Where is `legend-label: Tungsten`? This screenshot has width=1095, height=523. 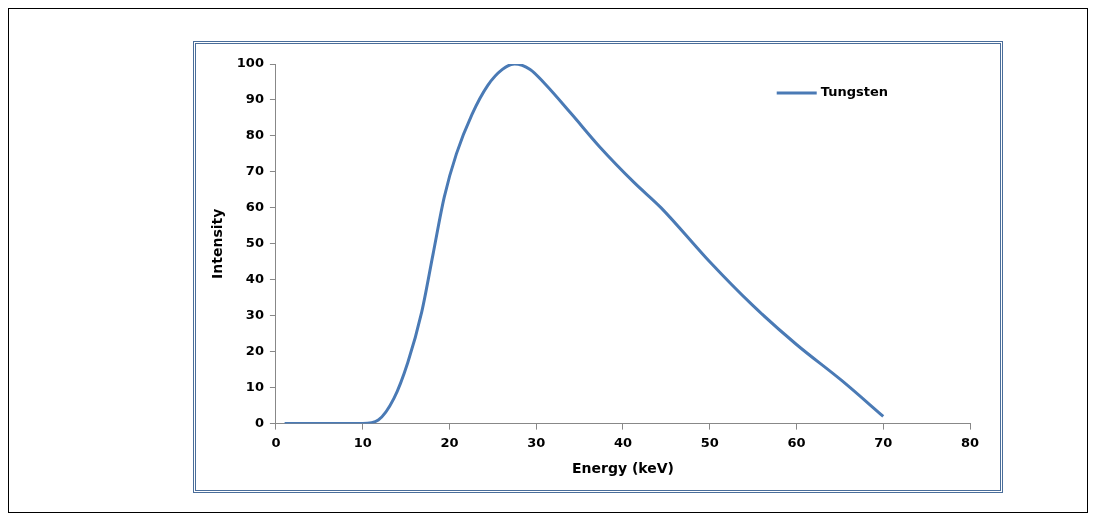
legend-label: Tungsten is located at coordinates (854, 92).